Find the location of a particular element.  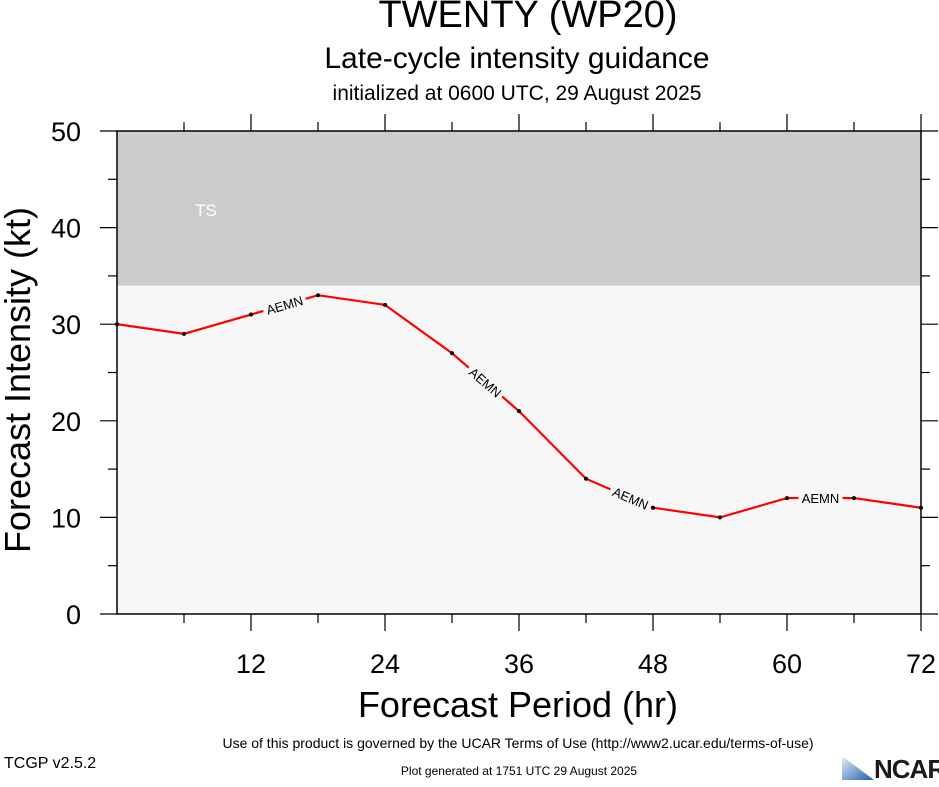

x-tick-label: 48 is located at coordinates (653, 664).